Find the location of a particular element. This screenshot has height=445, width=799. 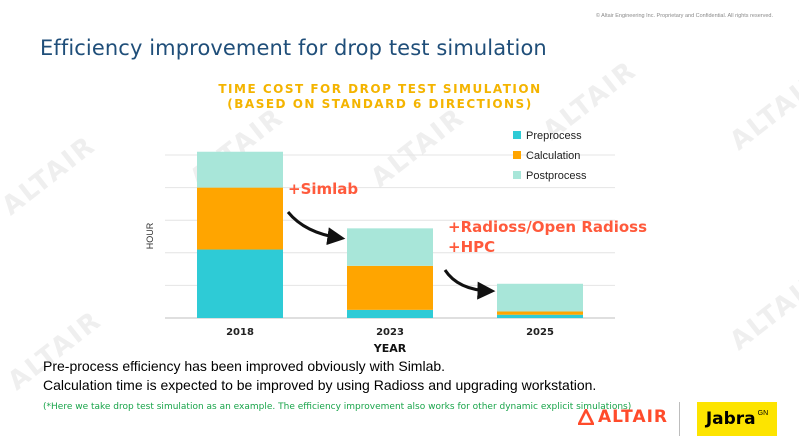

legend-swatch-calculation is located at coordinates (517, 155).